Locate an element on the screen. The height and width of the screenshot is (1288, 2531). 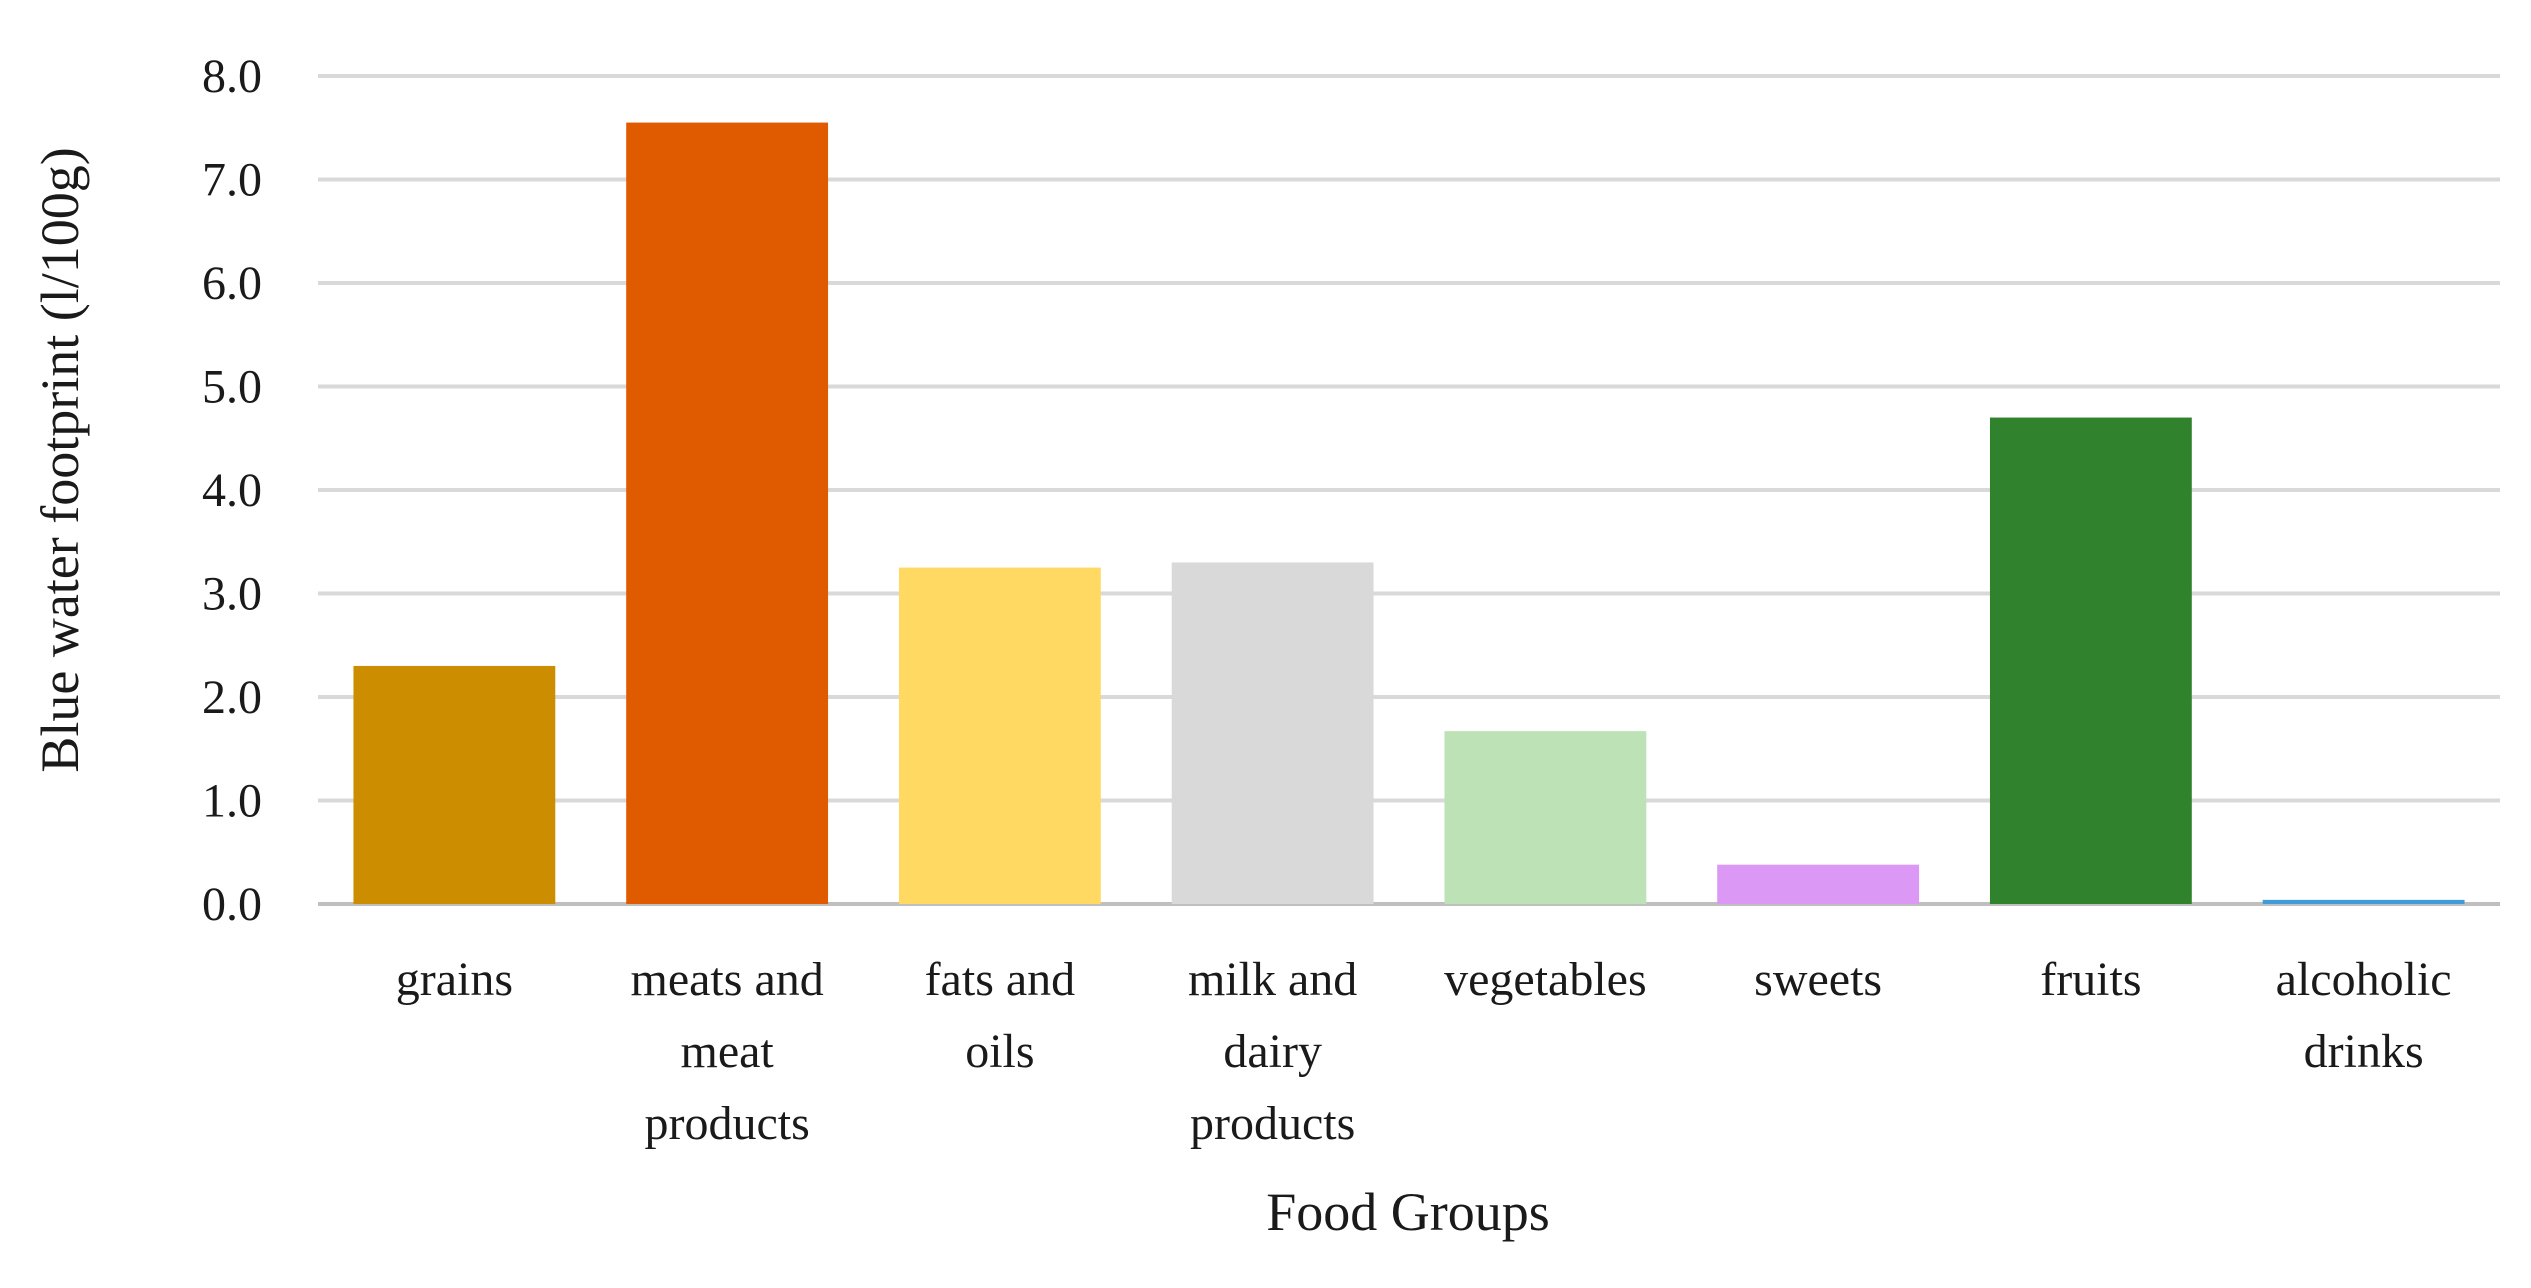
x-category-label-line: vegetables is located at coordinates (1545, 979).